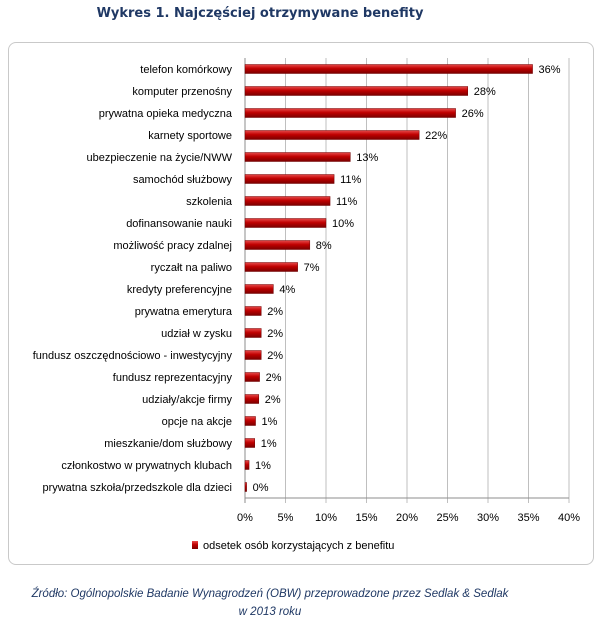 This screenshot has height=638, width=607. Describe the element at coordinates (179, 224) in the screenshot. I see `category-label: dofinansowanie nauki` at that location.